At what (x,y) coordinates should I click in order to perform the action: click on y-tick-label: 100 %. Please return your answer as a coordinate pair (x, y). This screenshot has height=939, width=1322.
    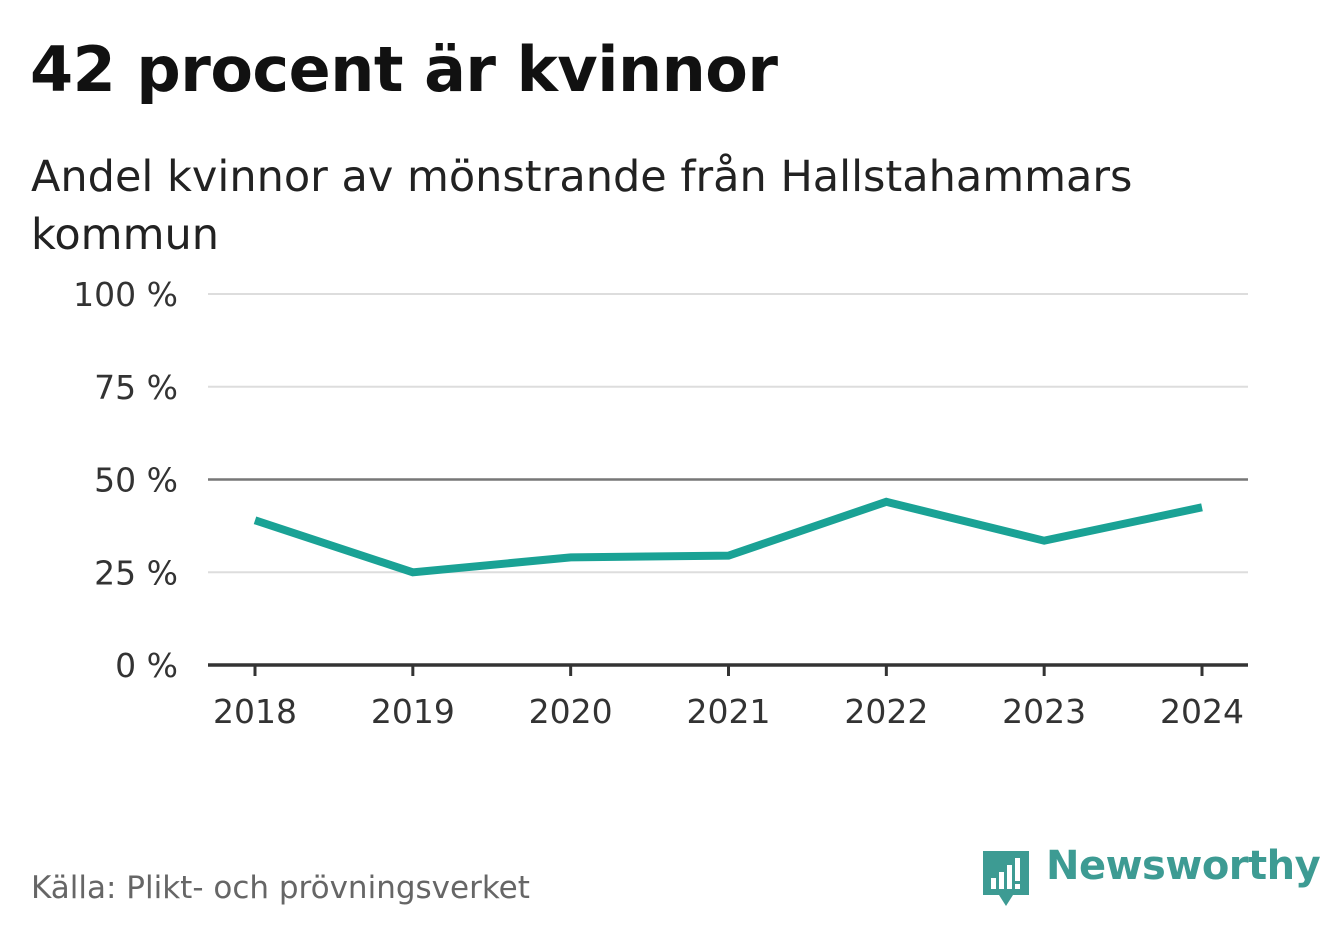
    Looking at the image, I should click on (125, 294).